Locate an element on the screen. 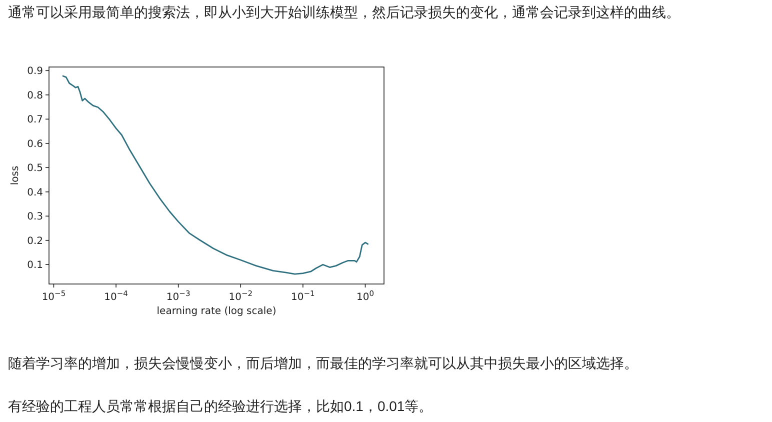  text: 有经验的工程人员常常根据自己的经验进行选择，比如0.1，0.01等。 is located at coordinates (220, 407).